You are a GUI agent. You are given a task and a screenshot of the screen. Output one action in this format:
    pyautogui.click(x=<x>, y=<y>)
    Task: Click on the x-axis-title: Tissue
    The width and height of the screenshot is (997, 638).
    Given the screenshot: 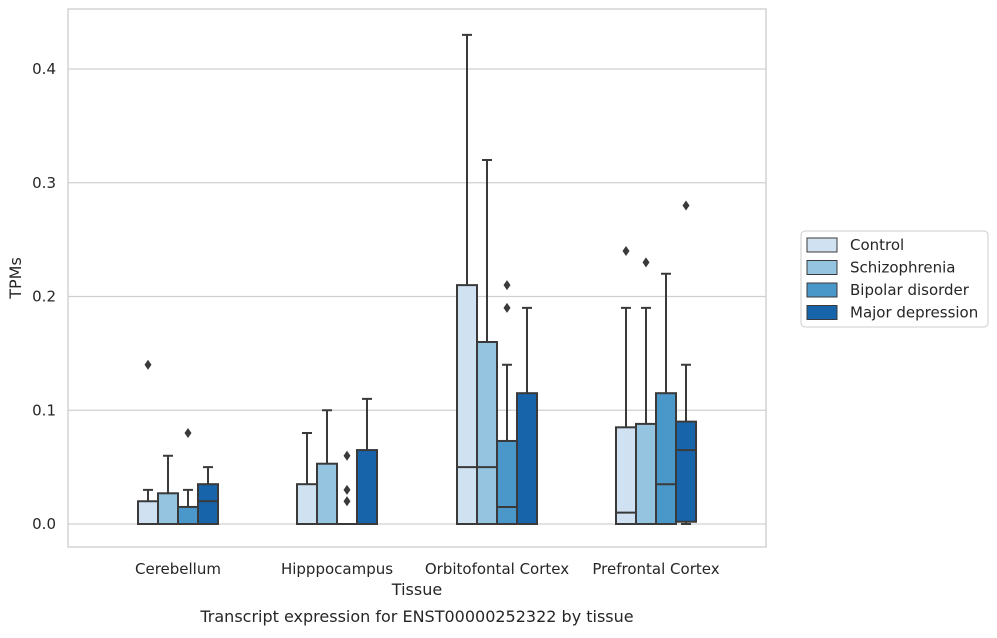 What is the action you would take?
    pyautogui.click(x=416, y=589)
    